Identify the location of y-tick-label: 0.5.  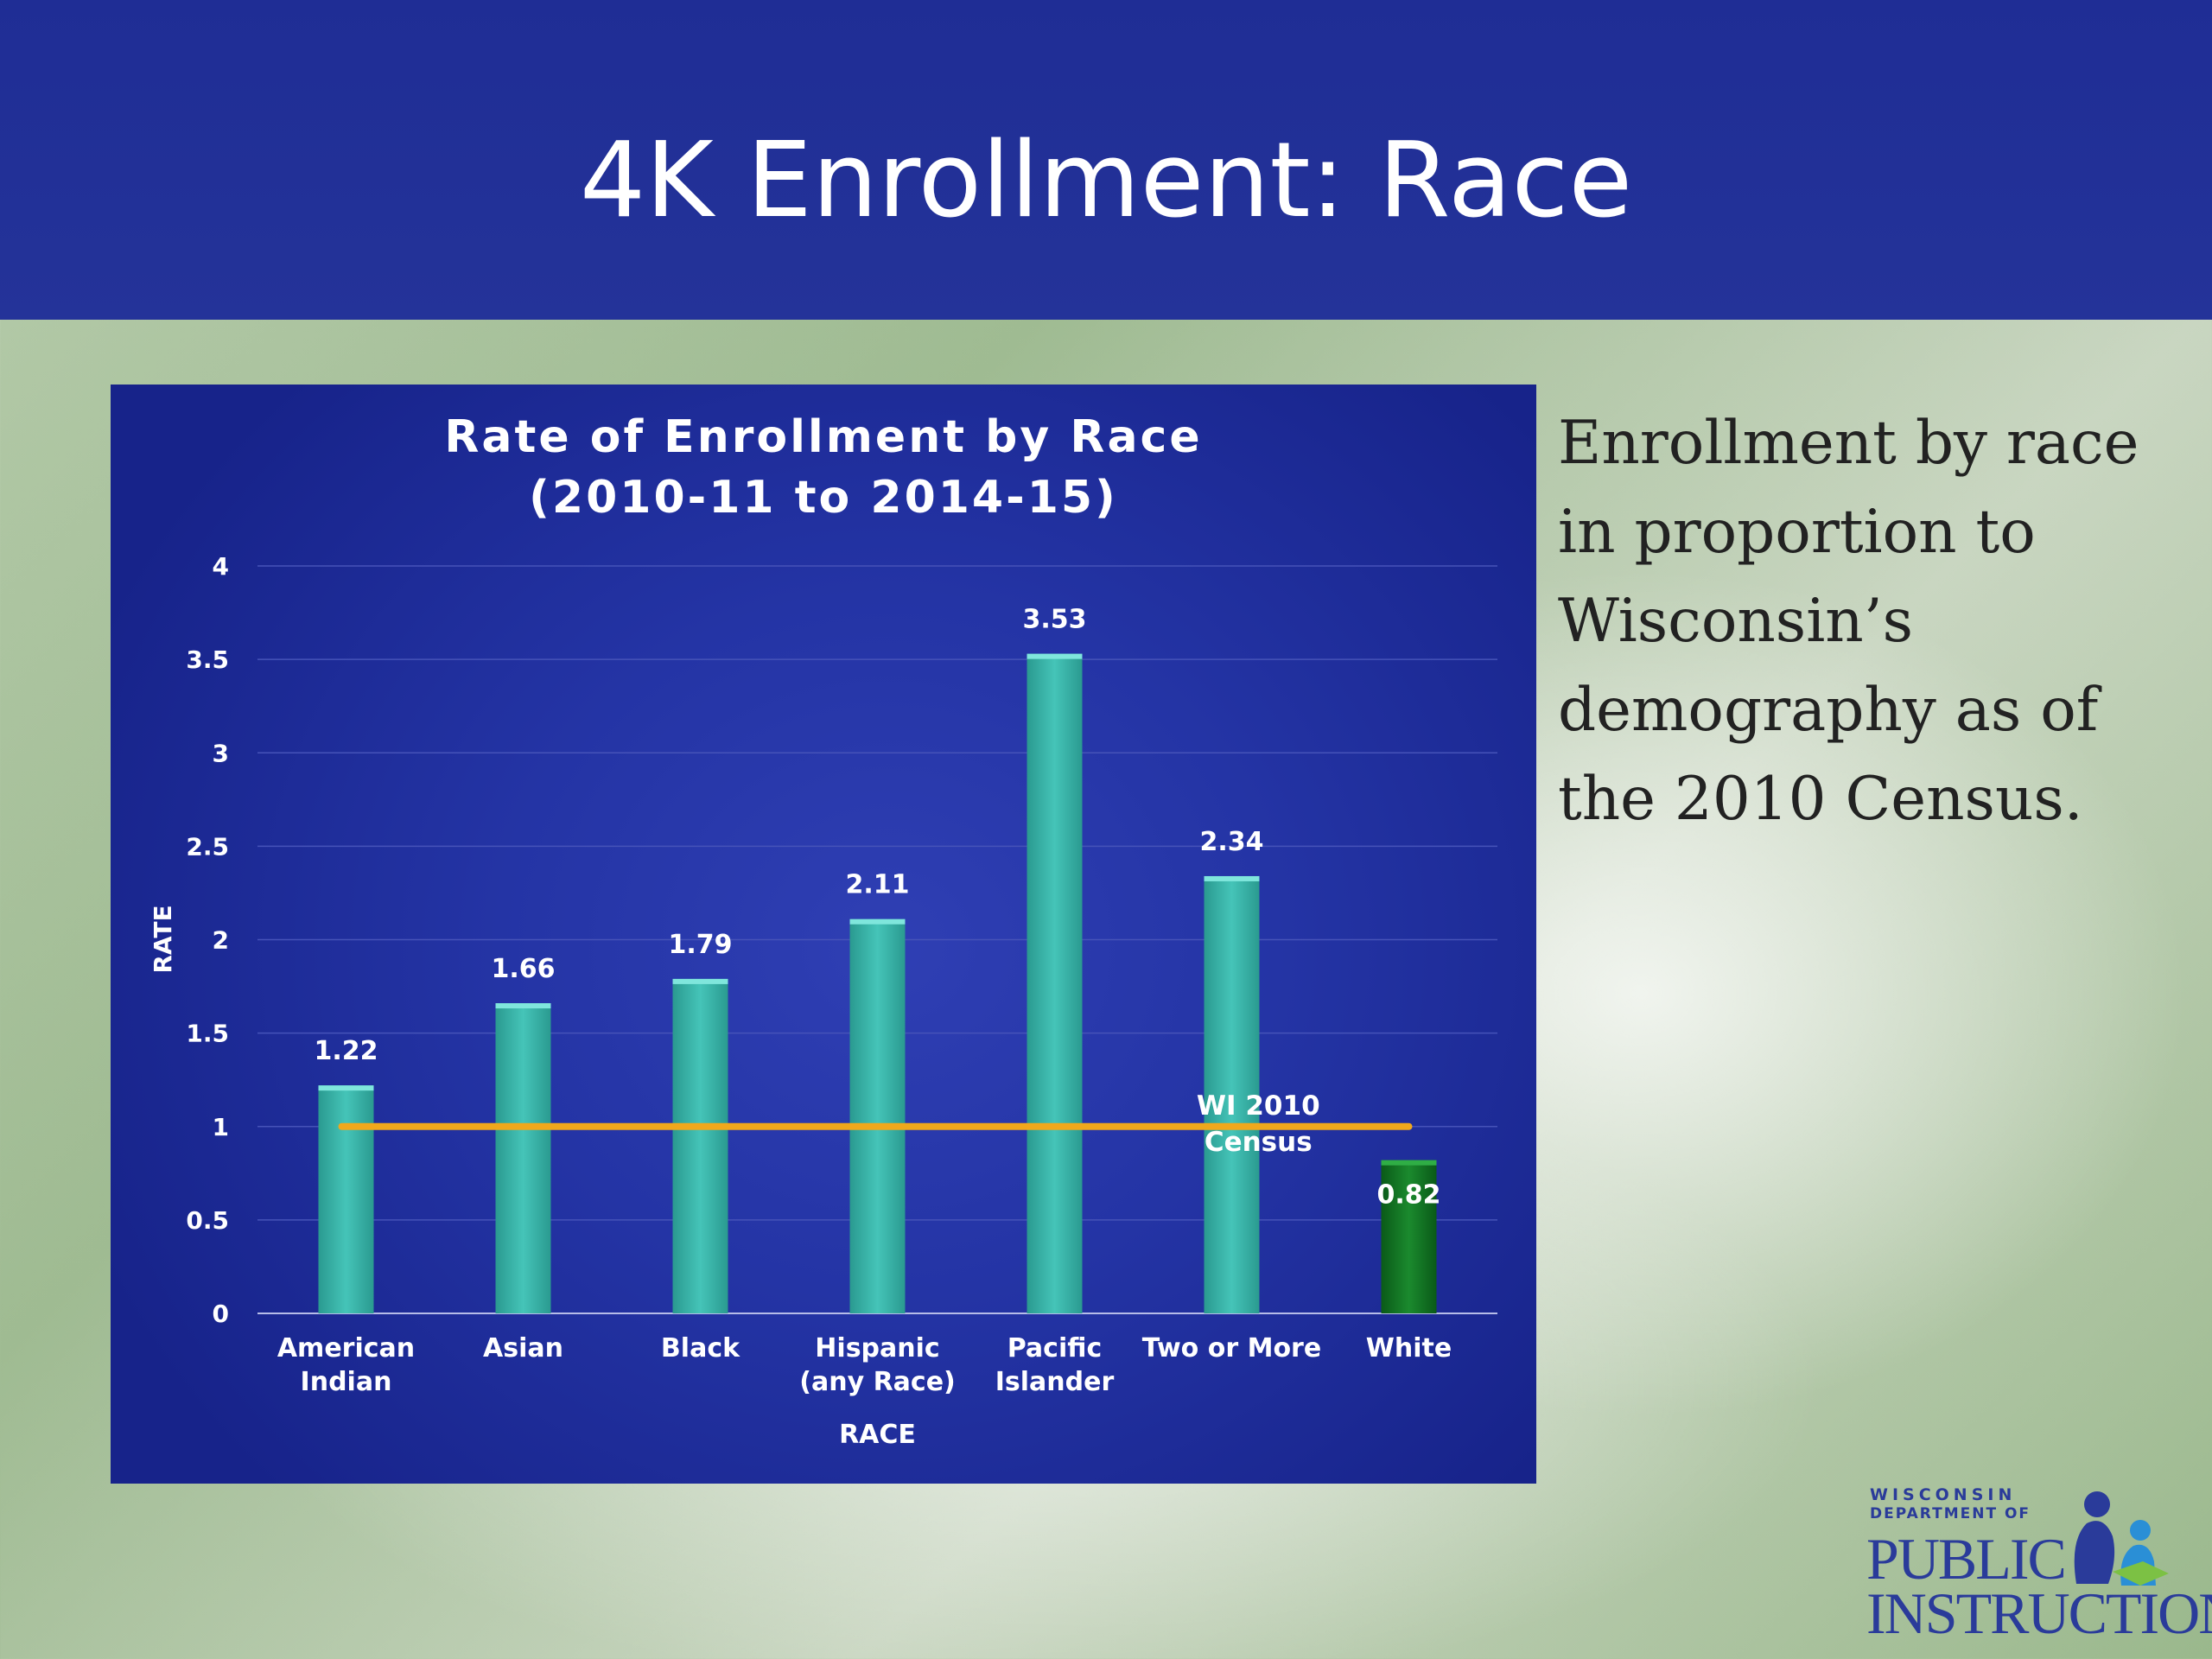
(207, 1220).